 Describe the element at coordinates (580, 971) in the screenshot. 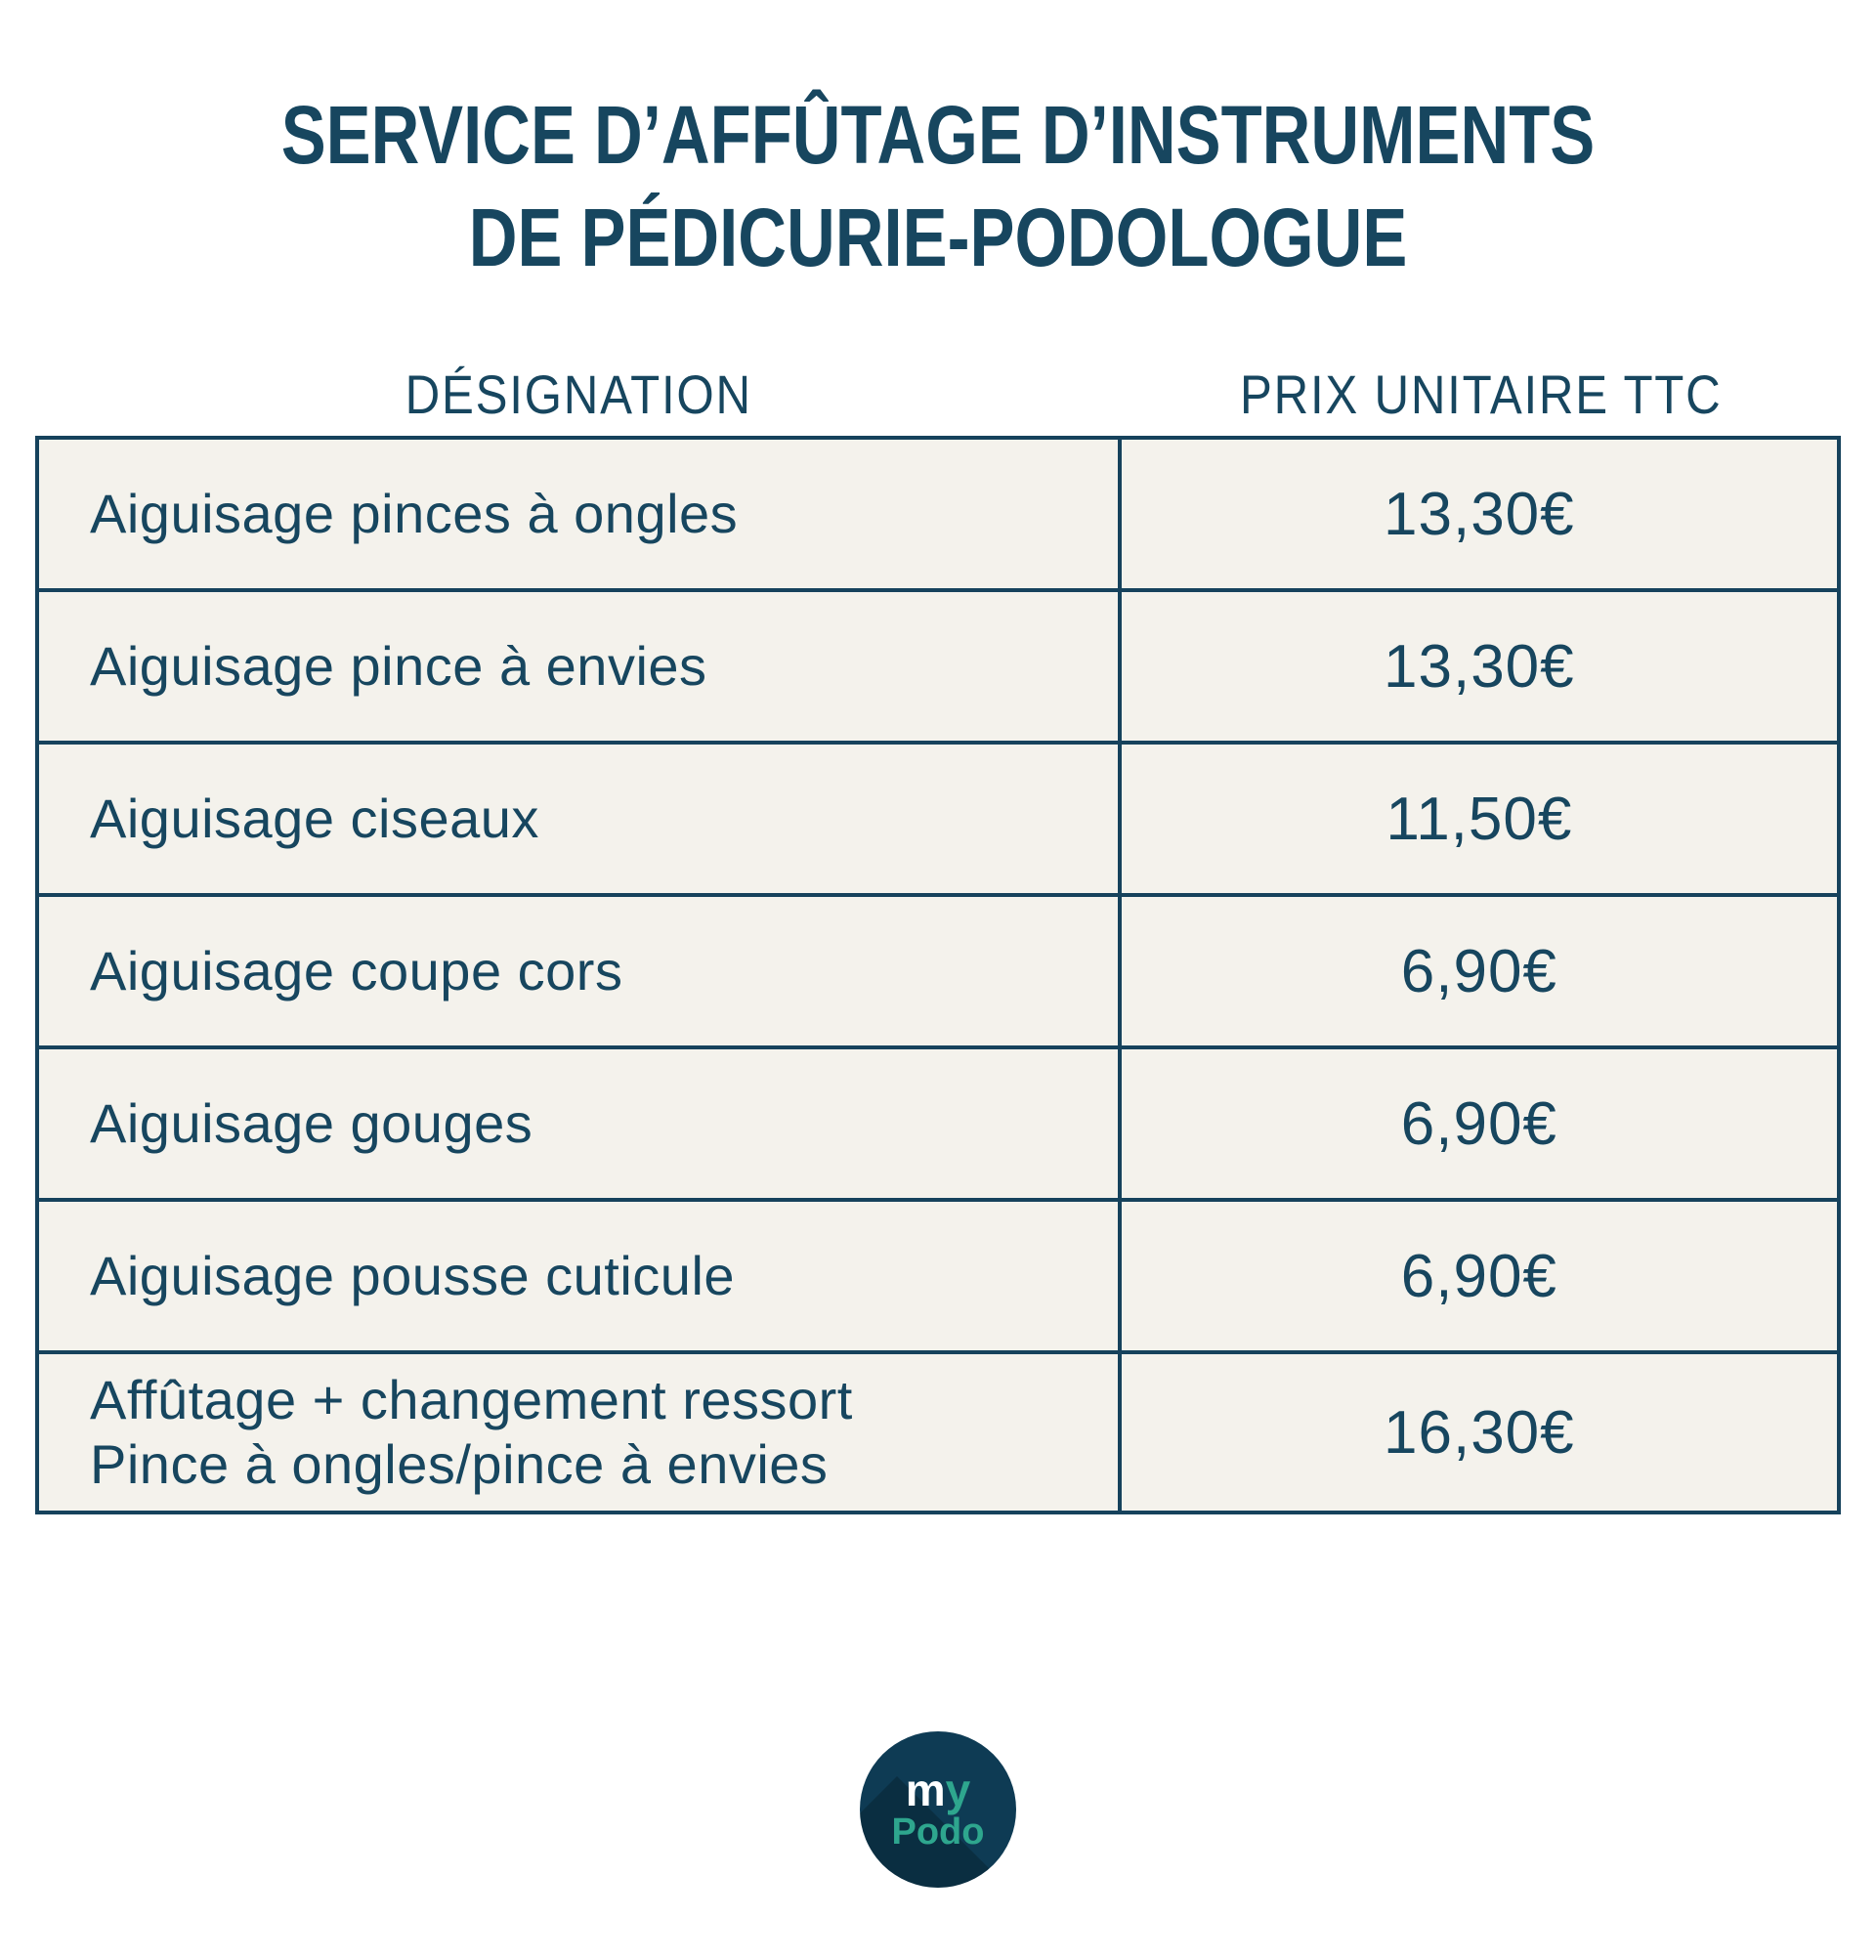

I see `designation-cell: Aiguisage coupe cors` at that location.